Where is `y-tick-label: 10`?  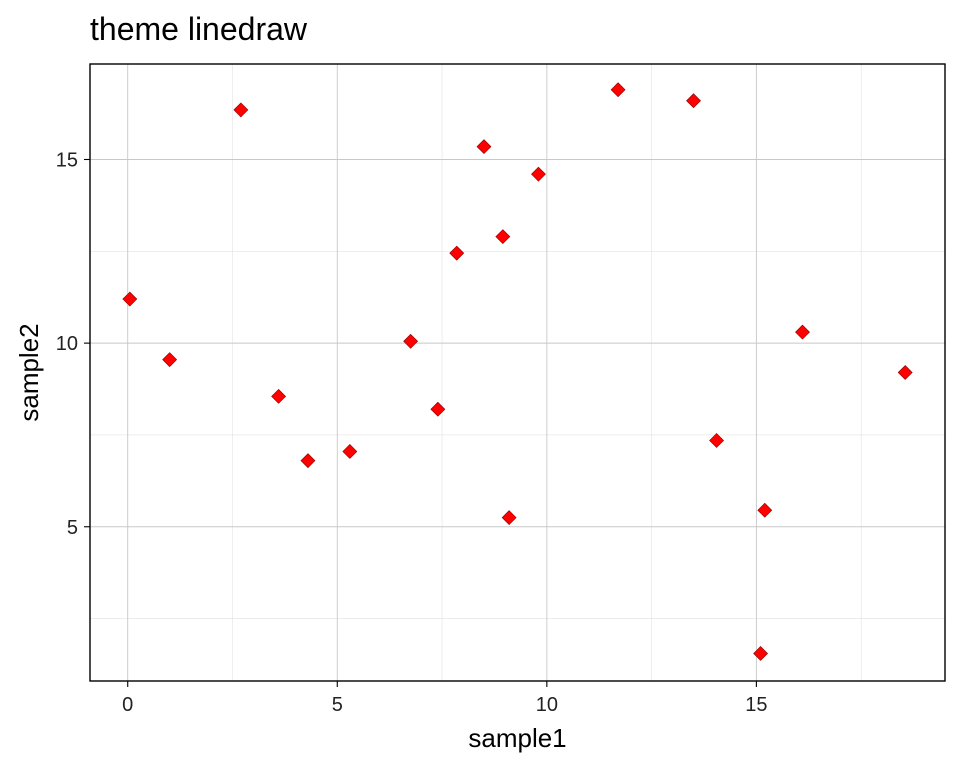
y-tick-label: 10 is located at coordinates (67, 344).